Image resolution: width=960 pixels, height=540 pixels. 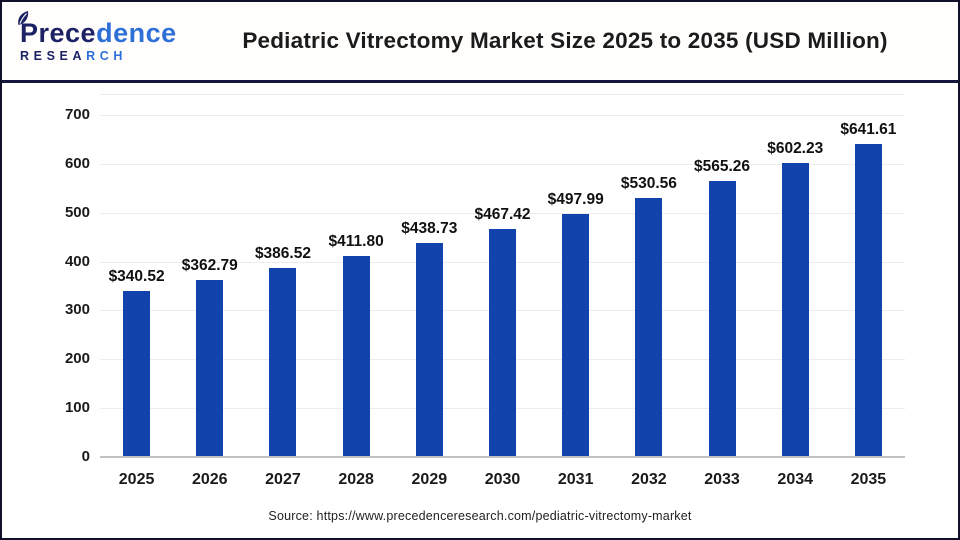 What do you see at coordinates (106, 55) in the screenshot?
I see `logo-subtitle-blue: RCH` at bounding box center [106, 55].